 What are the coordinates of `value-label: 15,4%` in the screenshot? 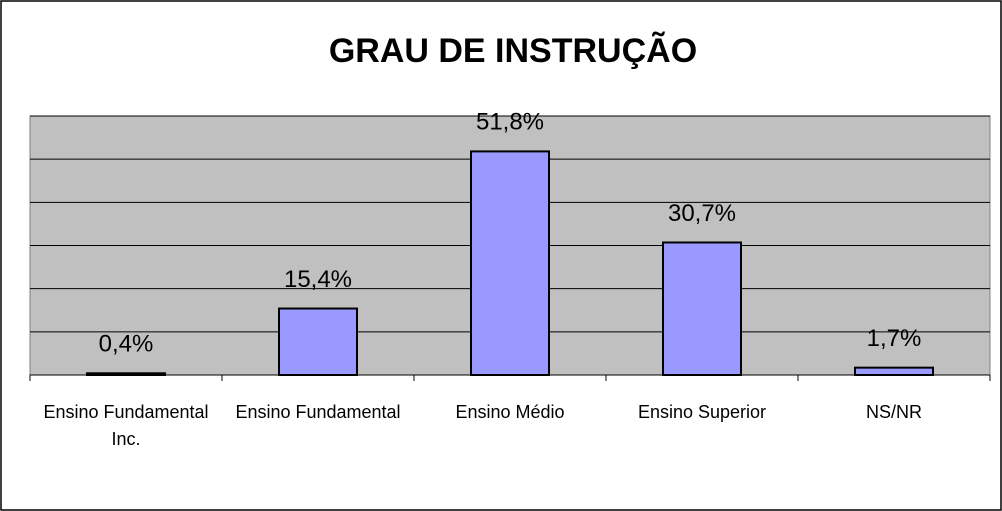 It's located at (318, 279).